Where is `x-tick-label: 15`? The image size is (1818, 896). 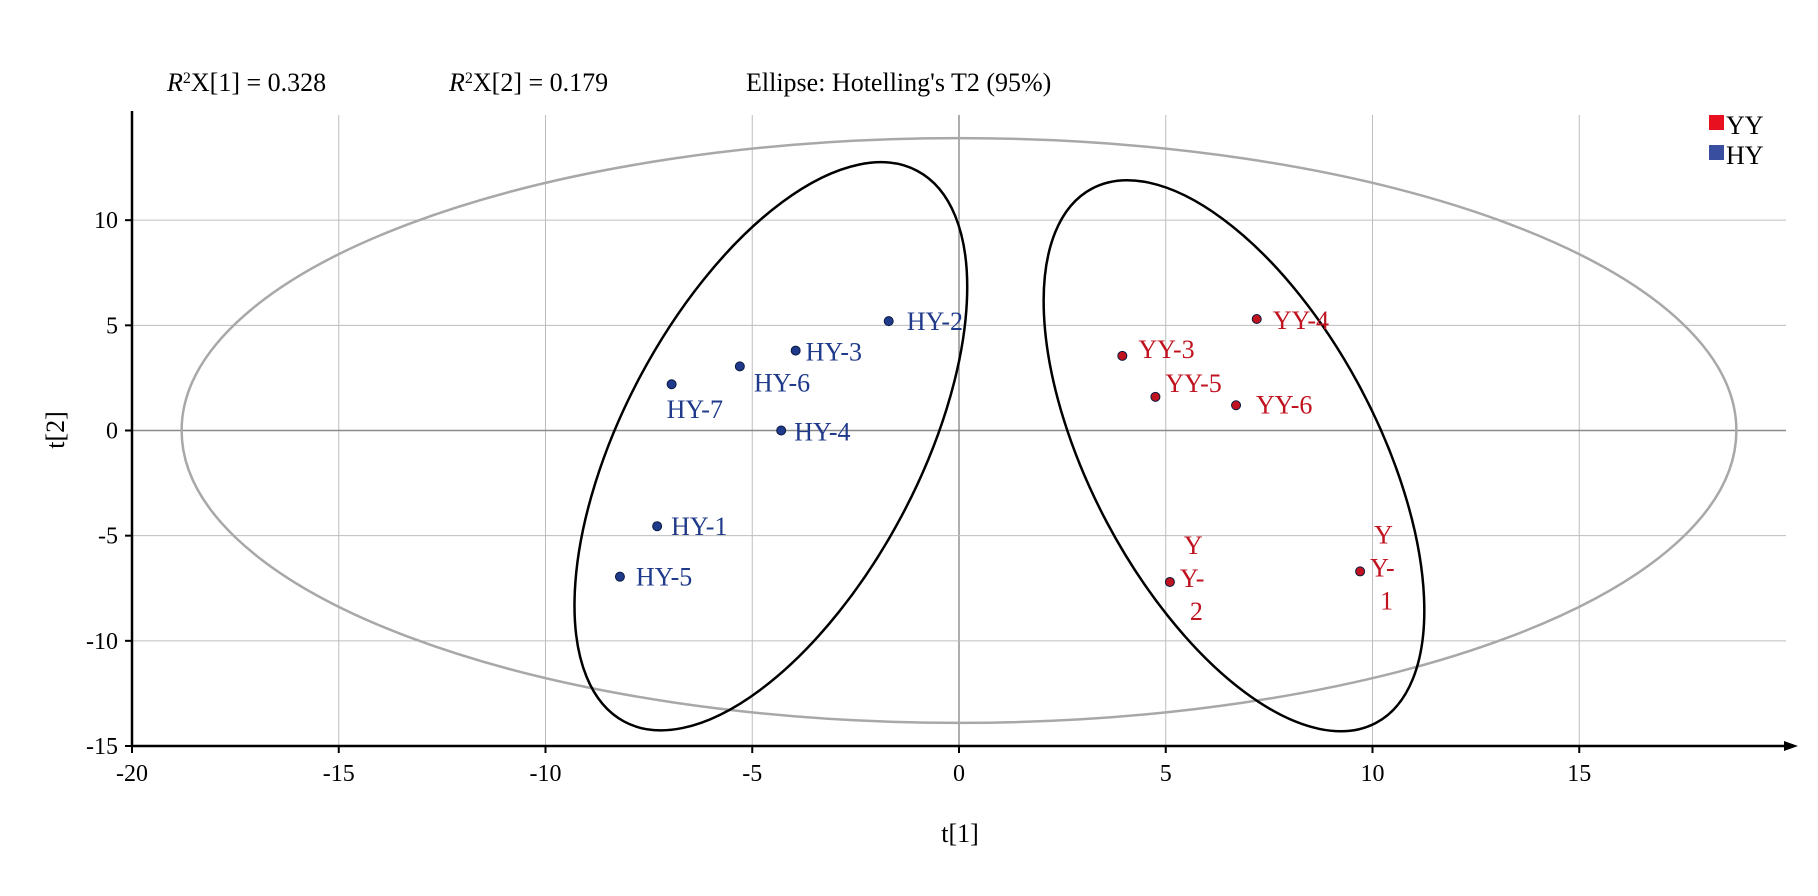 x-tick-label: 15 is located at coordinates (1579, 774).